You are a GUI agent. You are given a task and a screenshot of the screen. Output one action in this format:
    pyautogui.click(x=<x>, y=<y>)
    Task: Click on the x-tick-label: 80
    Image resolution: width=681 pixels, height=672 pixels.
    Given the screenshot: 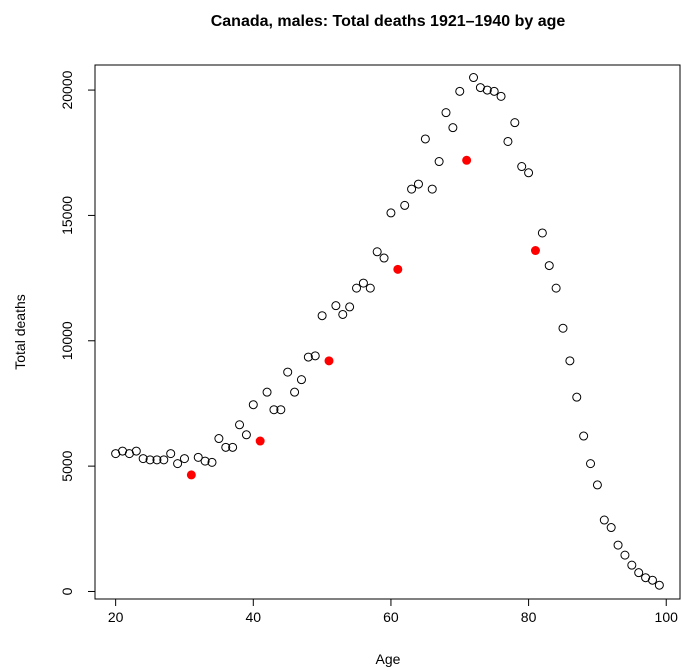 What is the action you would take?
    pyautogui.click(x=529, y=617)
    